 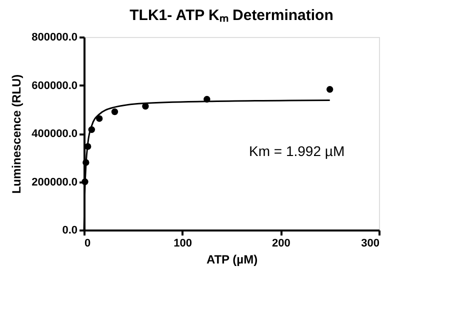 What do you see at coordinates (55, 38) in the screenshot?
I see `y-tick-label: 800000.0` at bounding box center [55, 38].